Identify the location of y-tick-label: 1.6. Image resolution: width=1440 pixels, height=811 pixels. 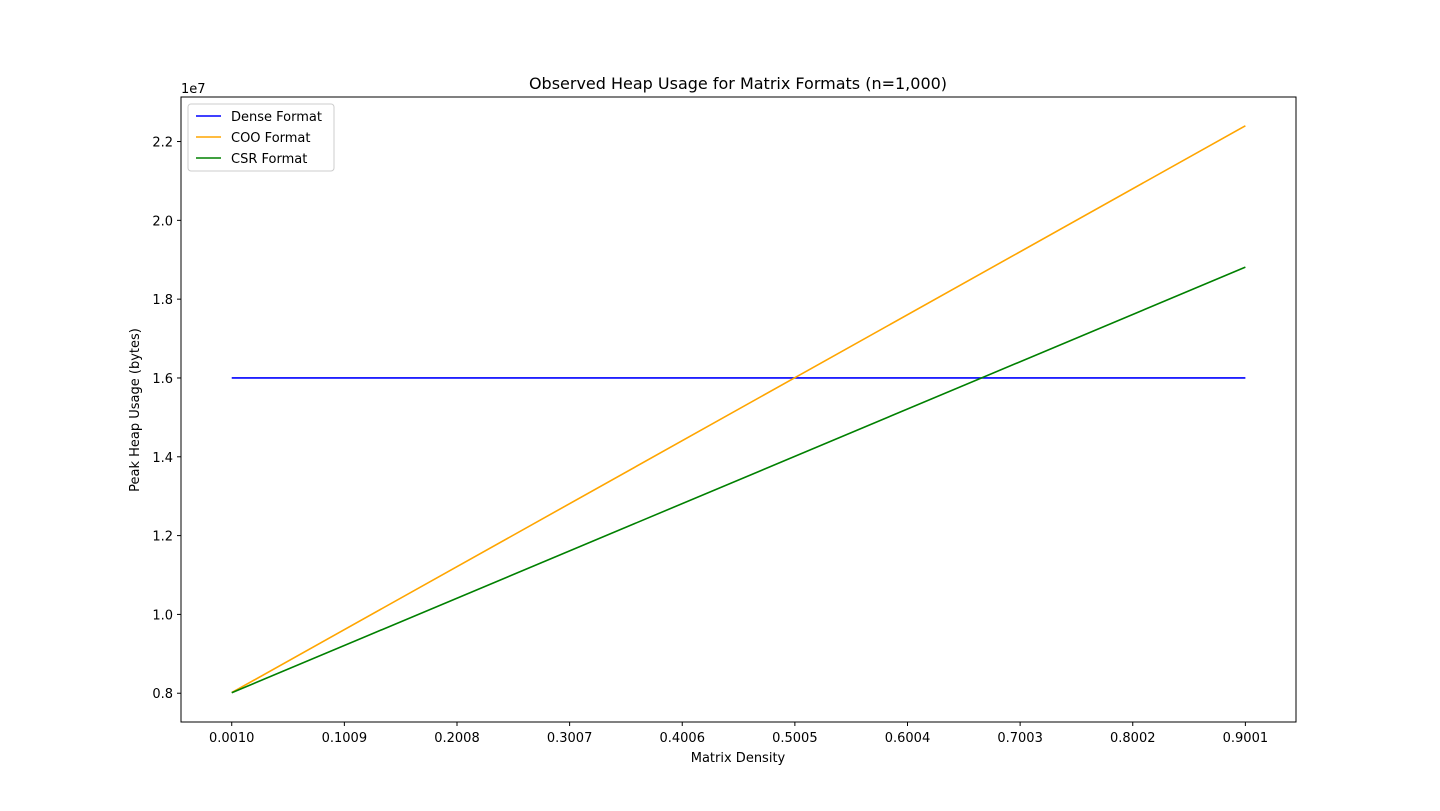
(162, 379).